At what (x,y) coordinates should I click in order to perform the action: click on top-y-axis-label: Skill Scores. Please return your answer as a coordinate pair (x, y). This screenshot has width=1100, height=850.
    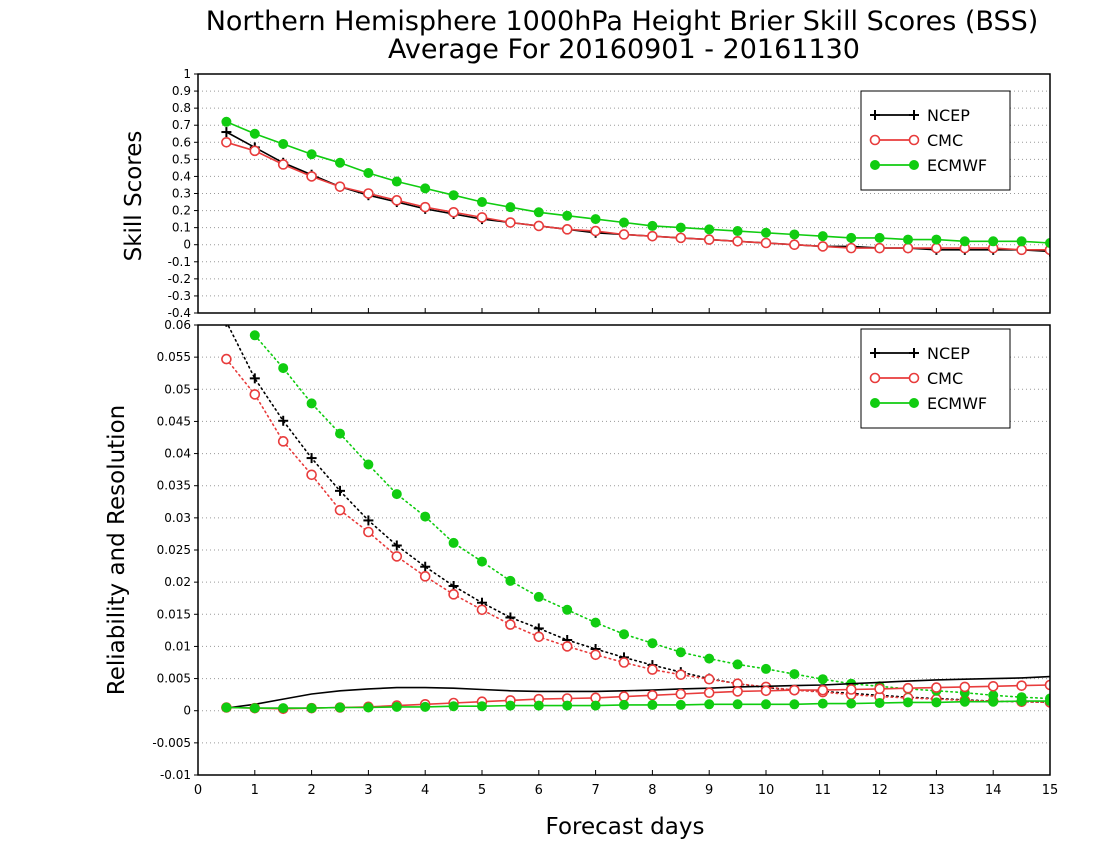
    Looking at the image, I should click on (134, 196).